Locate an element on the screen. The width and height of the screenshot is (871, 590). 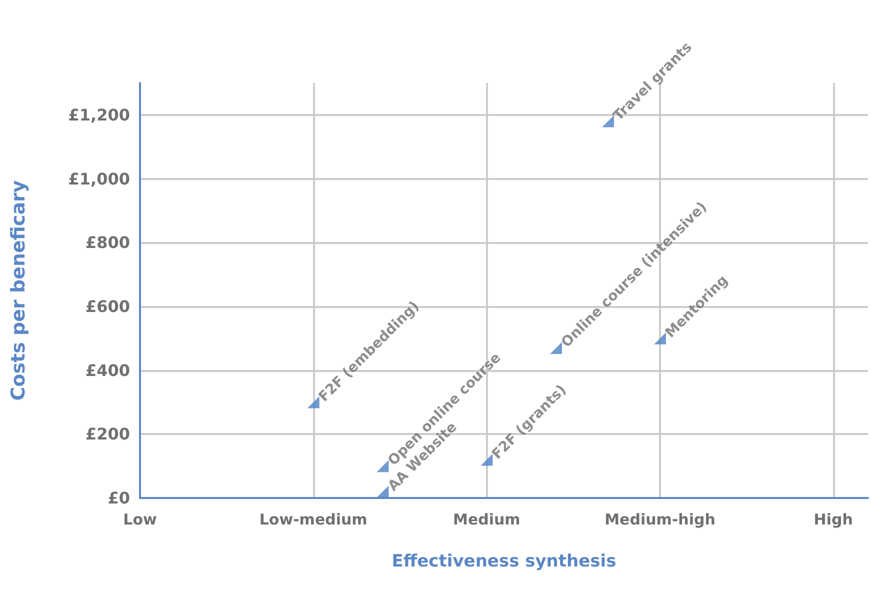
y-tick-label: £1,000 is located at coordinates (99, 178).